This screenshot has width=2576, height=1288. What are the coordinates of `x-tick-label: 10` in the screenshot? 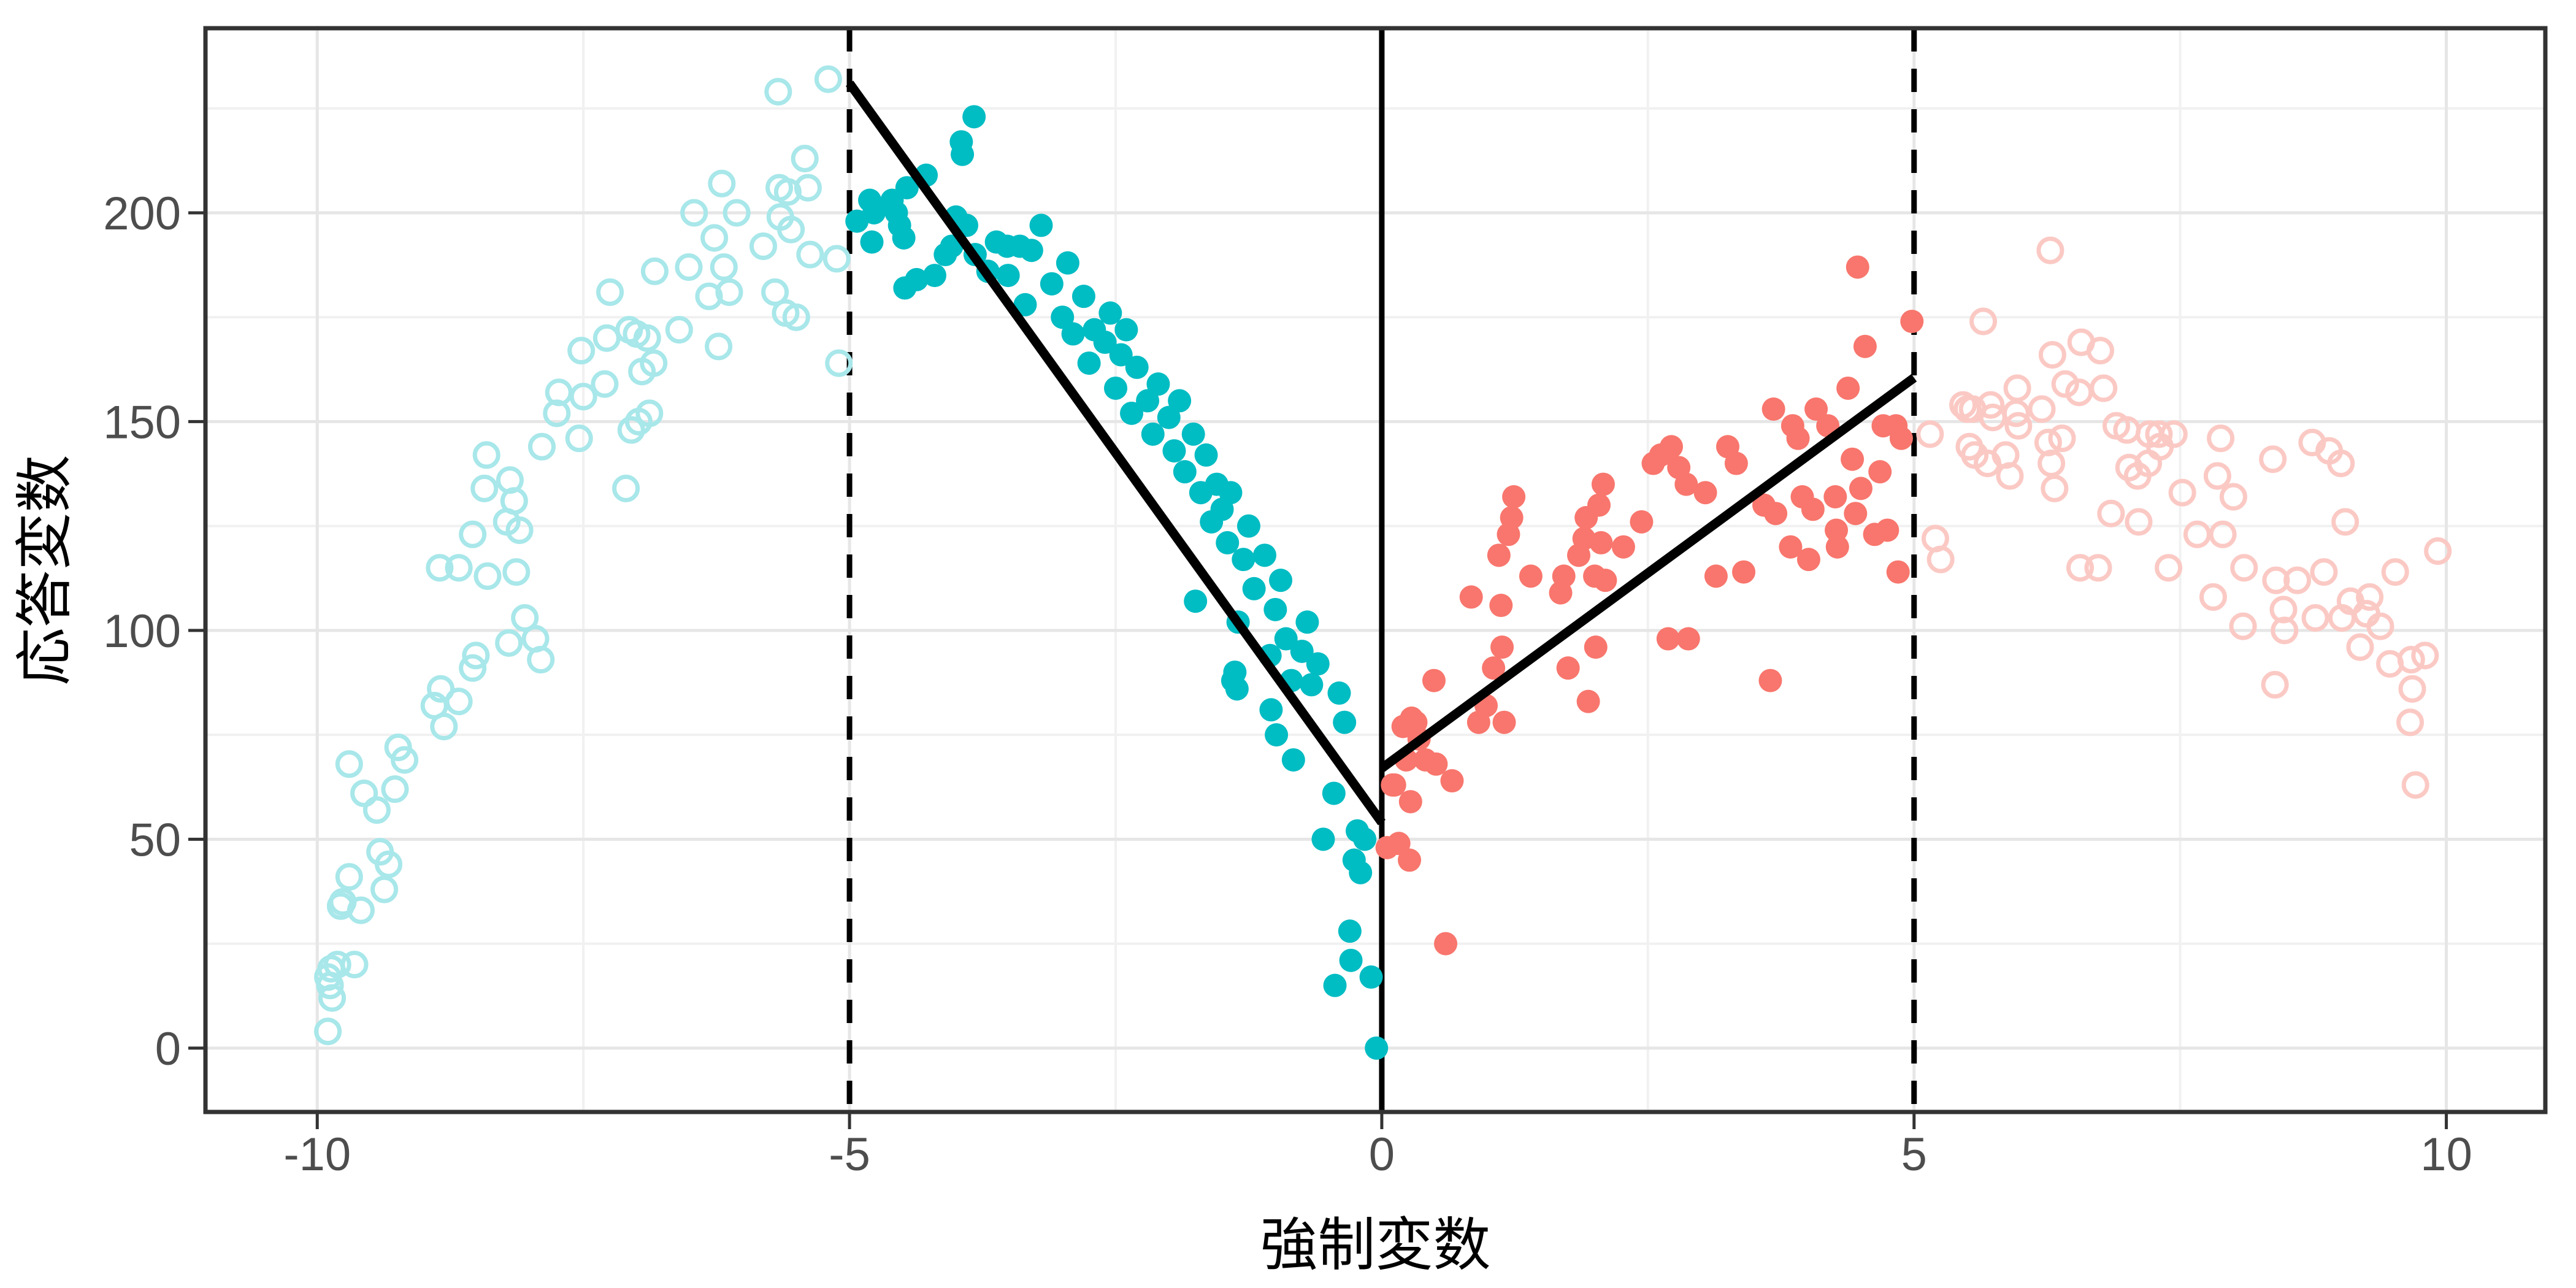 It's located at (2446, 1155).